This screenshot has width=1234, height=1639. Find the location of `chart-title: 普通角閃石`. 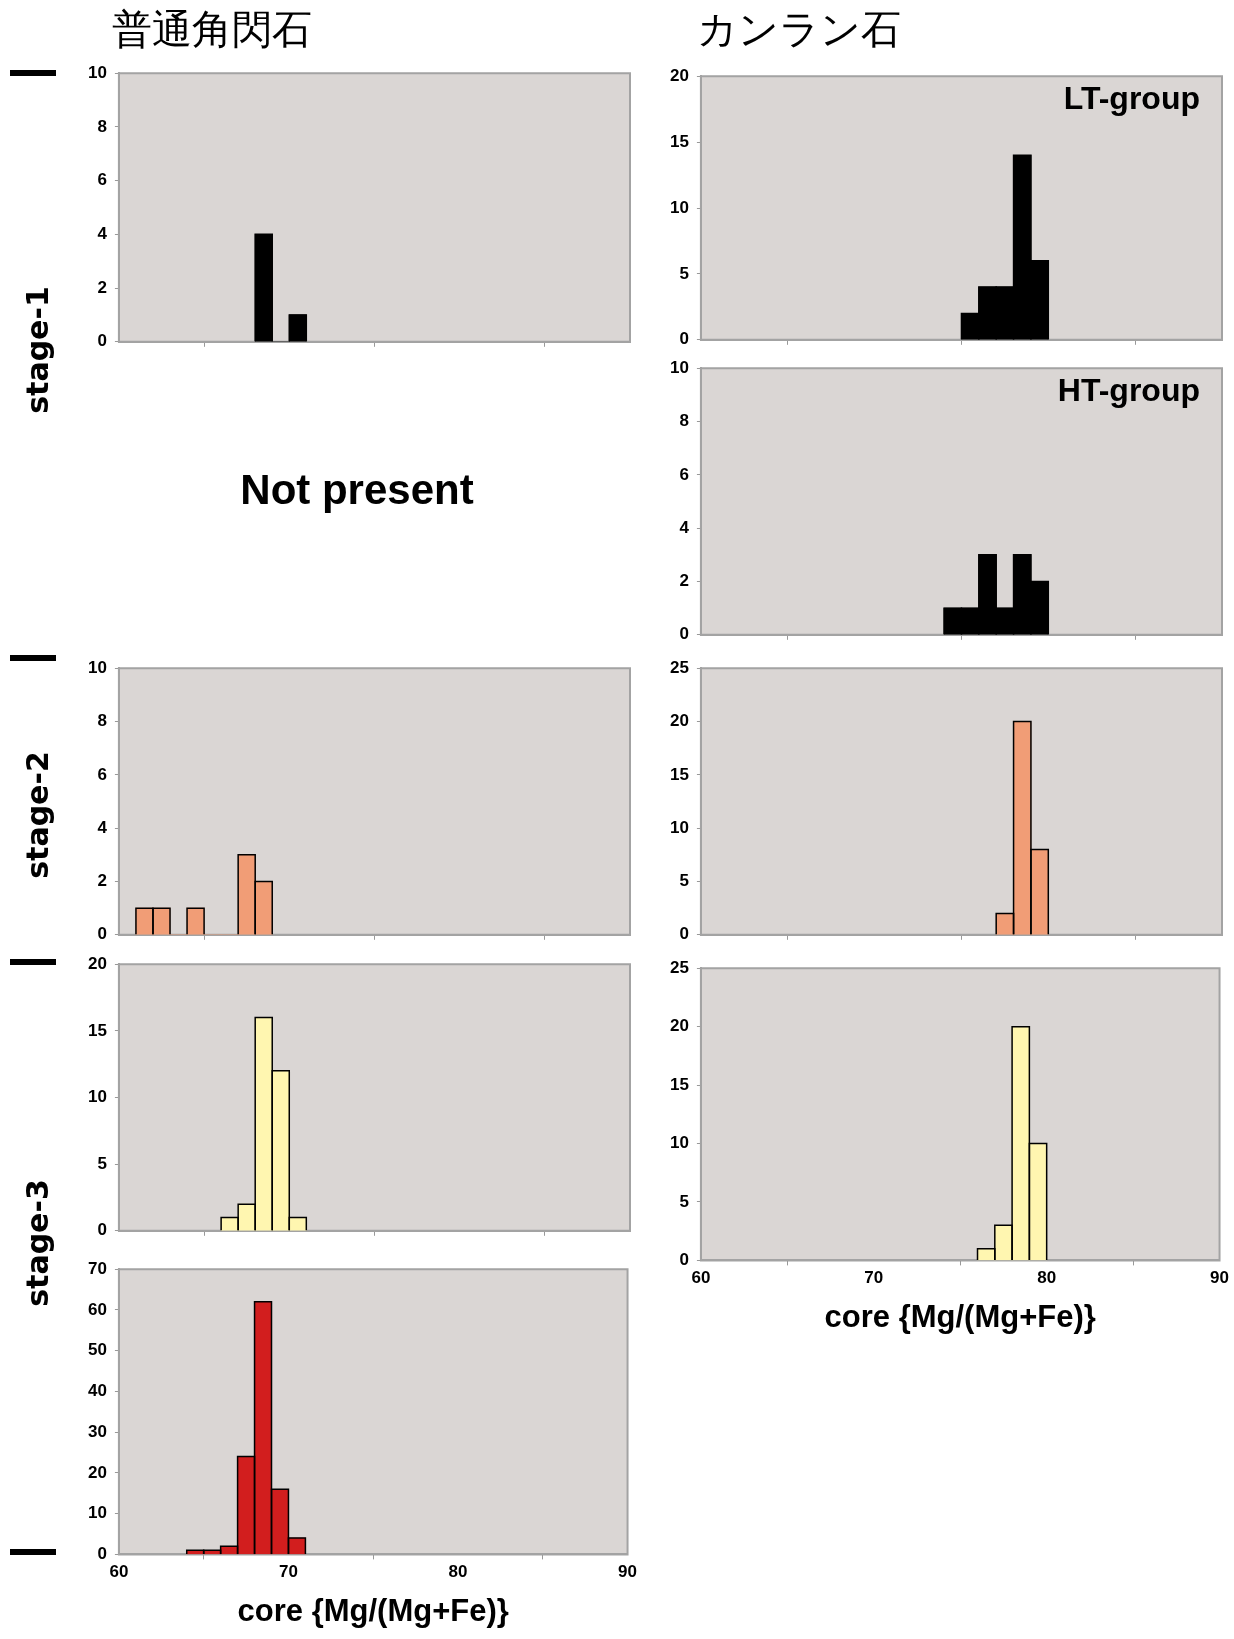

chart-title: 普通角閃石 is located at coordinates (212, 29).